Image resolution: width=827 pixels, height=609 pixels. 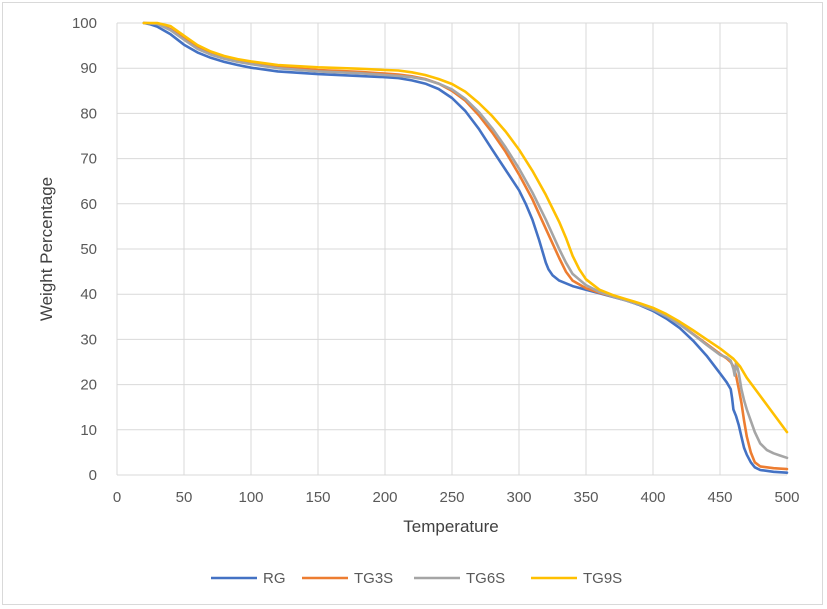 I want to click on y-tick-label: 0, so click(x=93, y=475).